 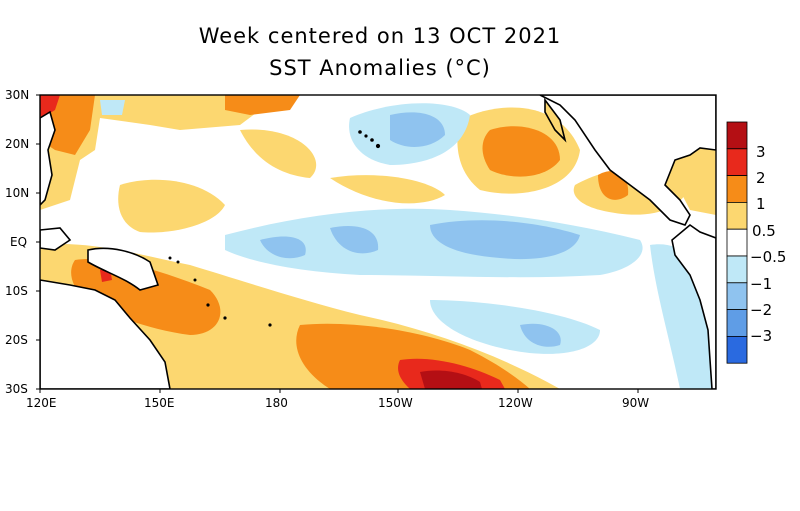 I want to click on colorbar-label: −2, so click(x=761, y=310).